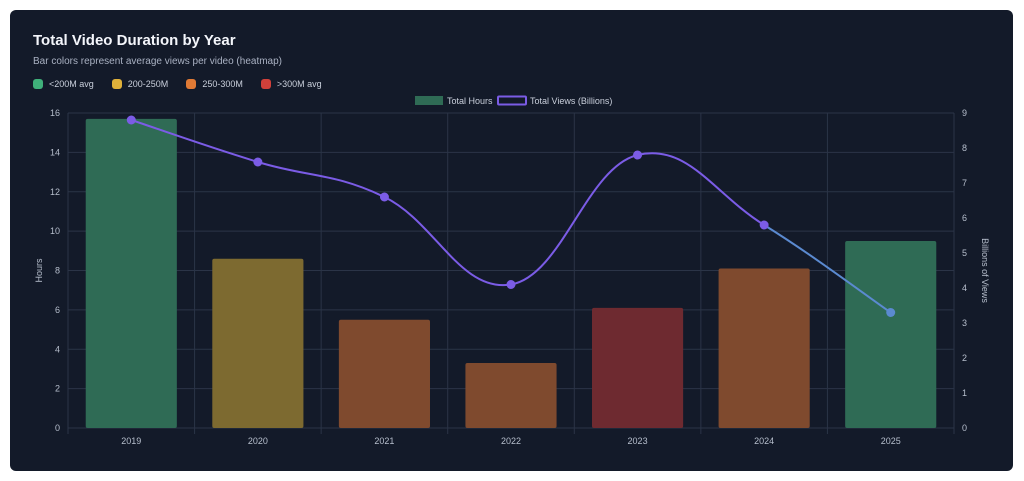 The height and width of the screenshot is (481, 1024). What do you see at coordinates (764, 225) in the screenshot?
I see `point-total-views-2024` at bounding box center [764, 225].